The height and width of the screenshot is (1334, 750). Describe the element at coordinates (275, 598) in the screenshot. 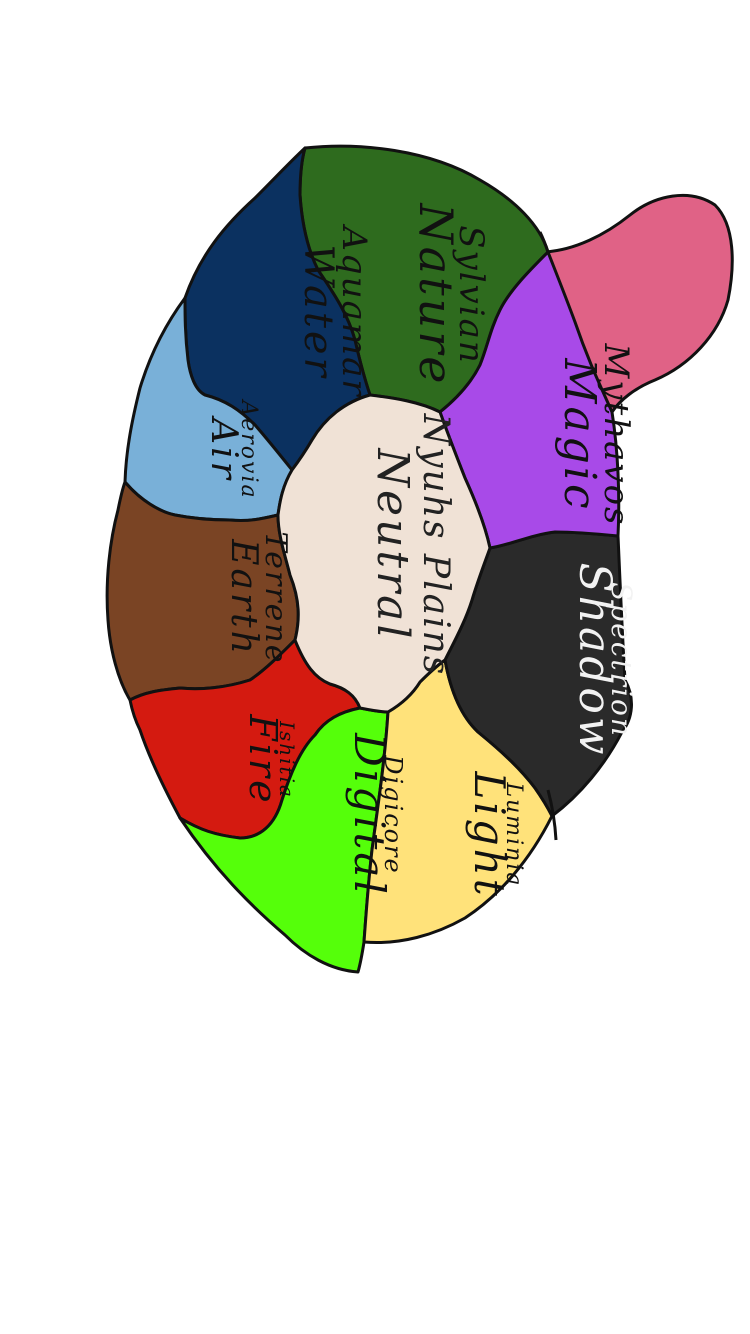

I see `earth-sublabel: Terrene` at that location.